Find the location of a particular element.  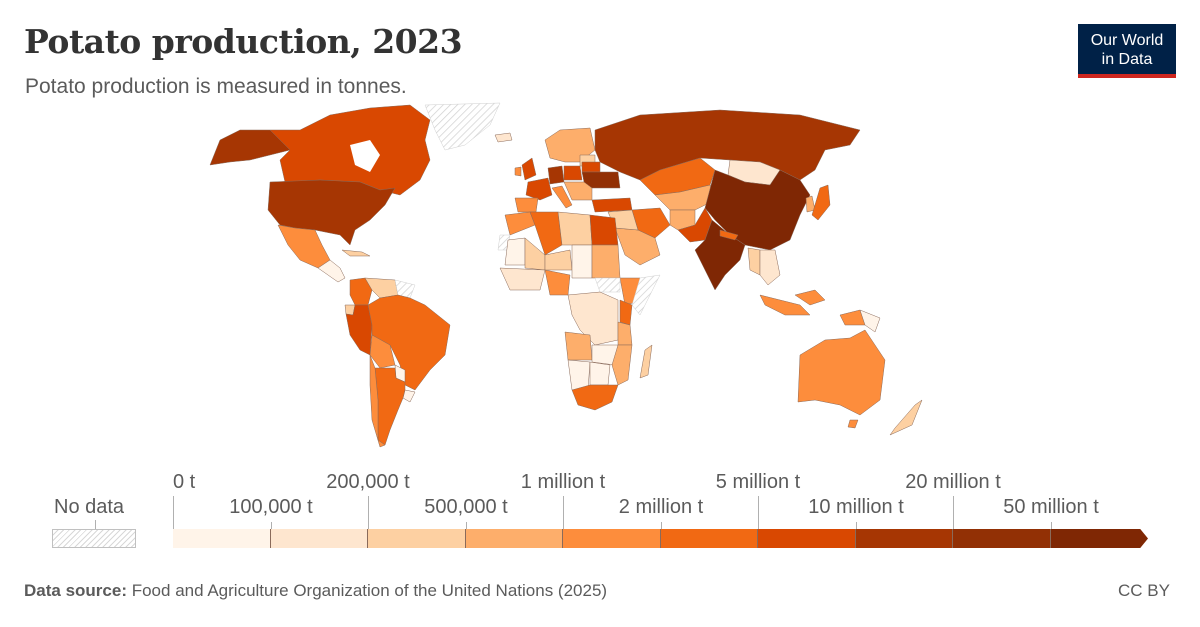

region-nepal is located at coordinates (729, 235).